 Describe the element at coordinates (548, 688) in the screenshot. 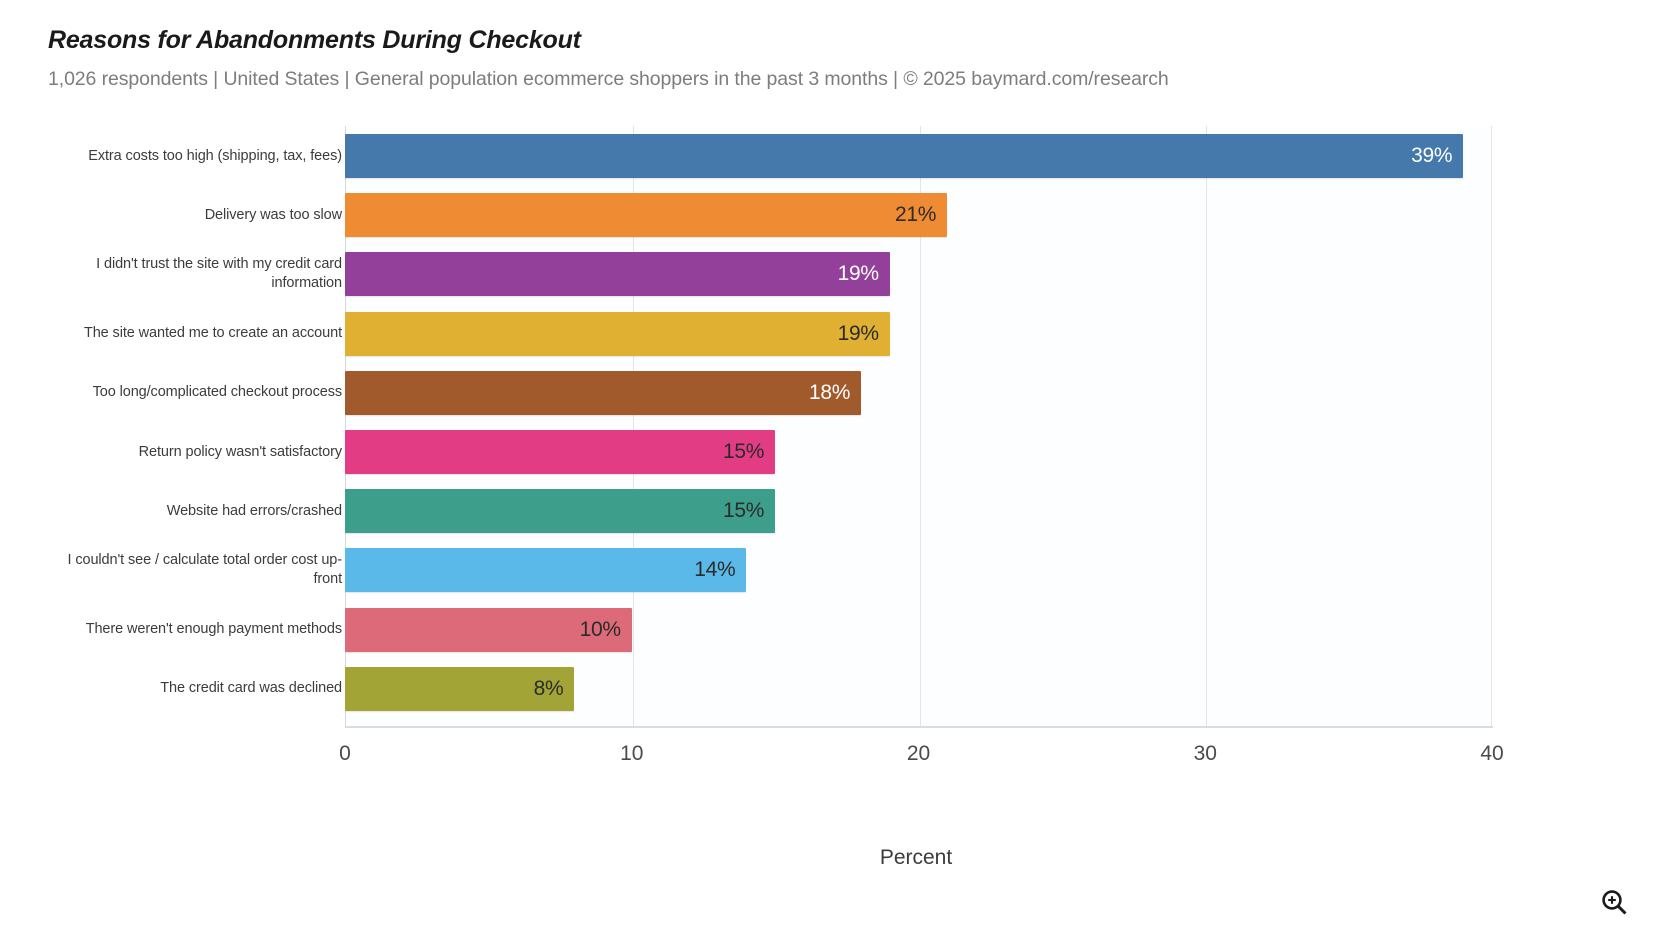

I see `bar-value-label: 8%` at that location.